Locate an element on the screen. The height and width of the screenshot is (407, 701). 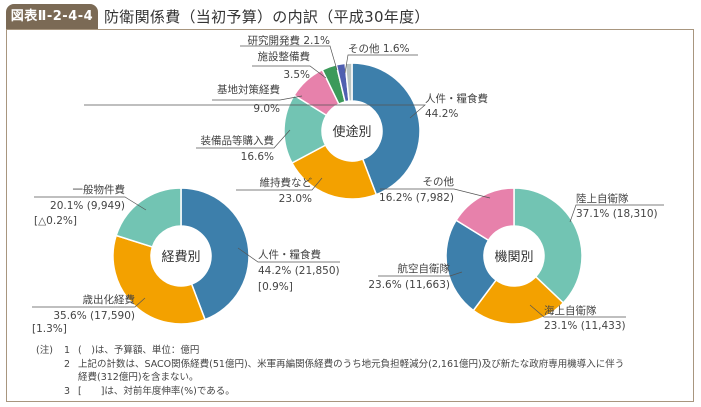
slice-label: 基地対策経費 is located at coordinates (248, 89).